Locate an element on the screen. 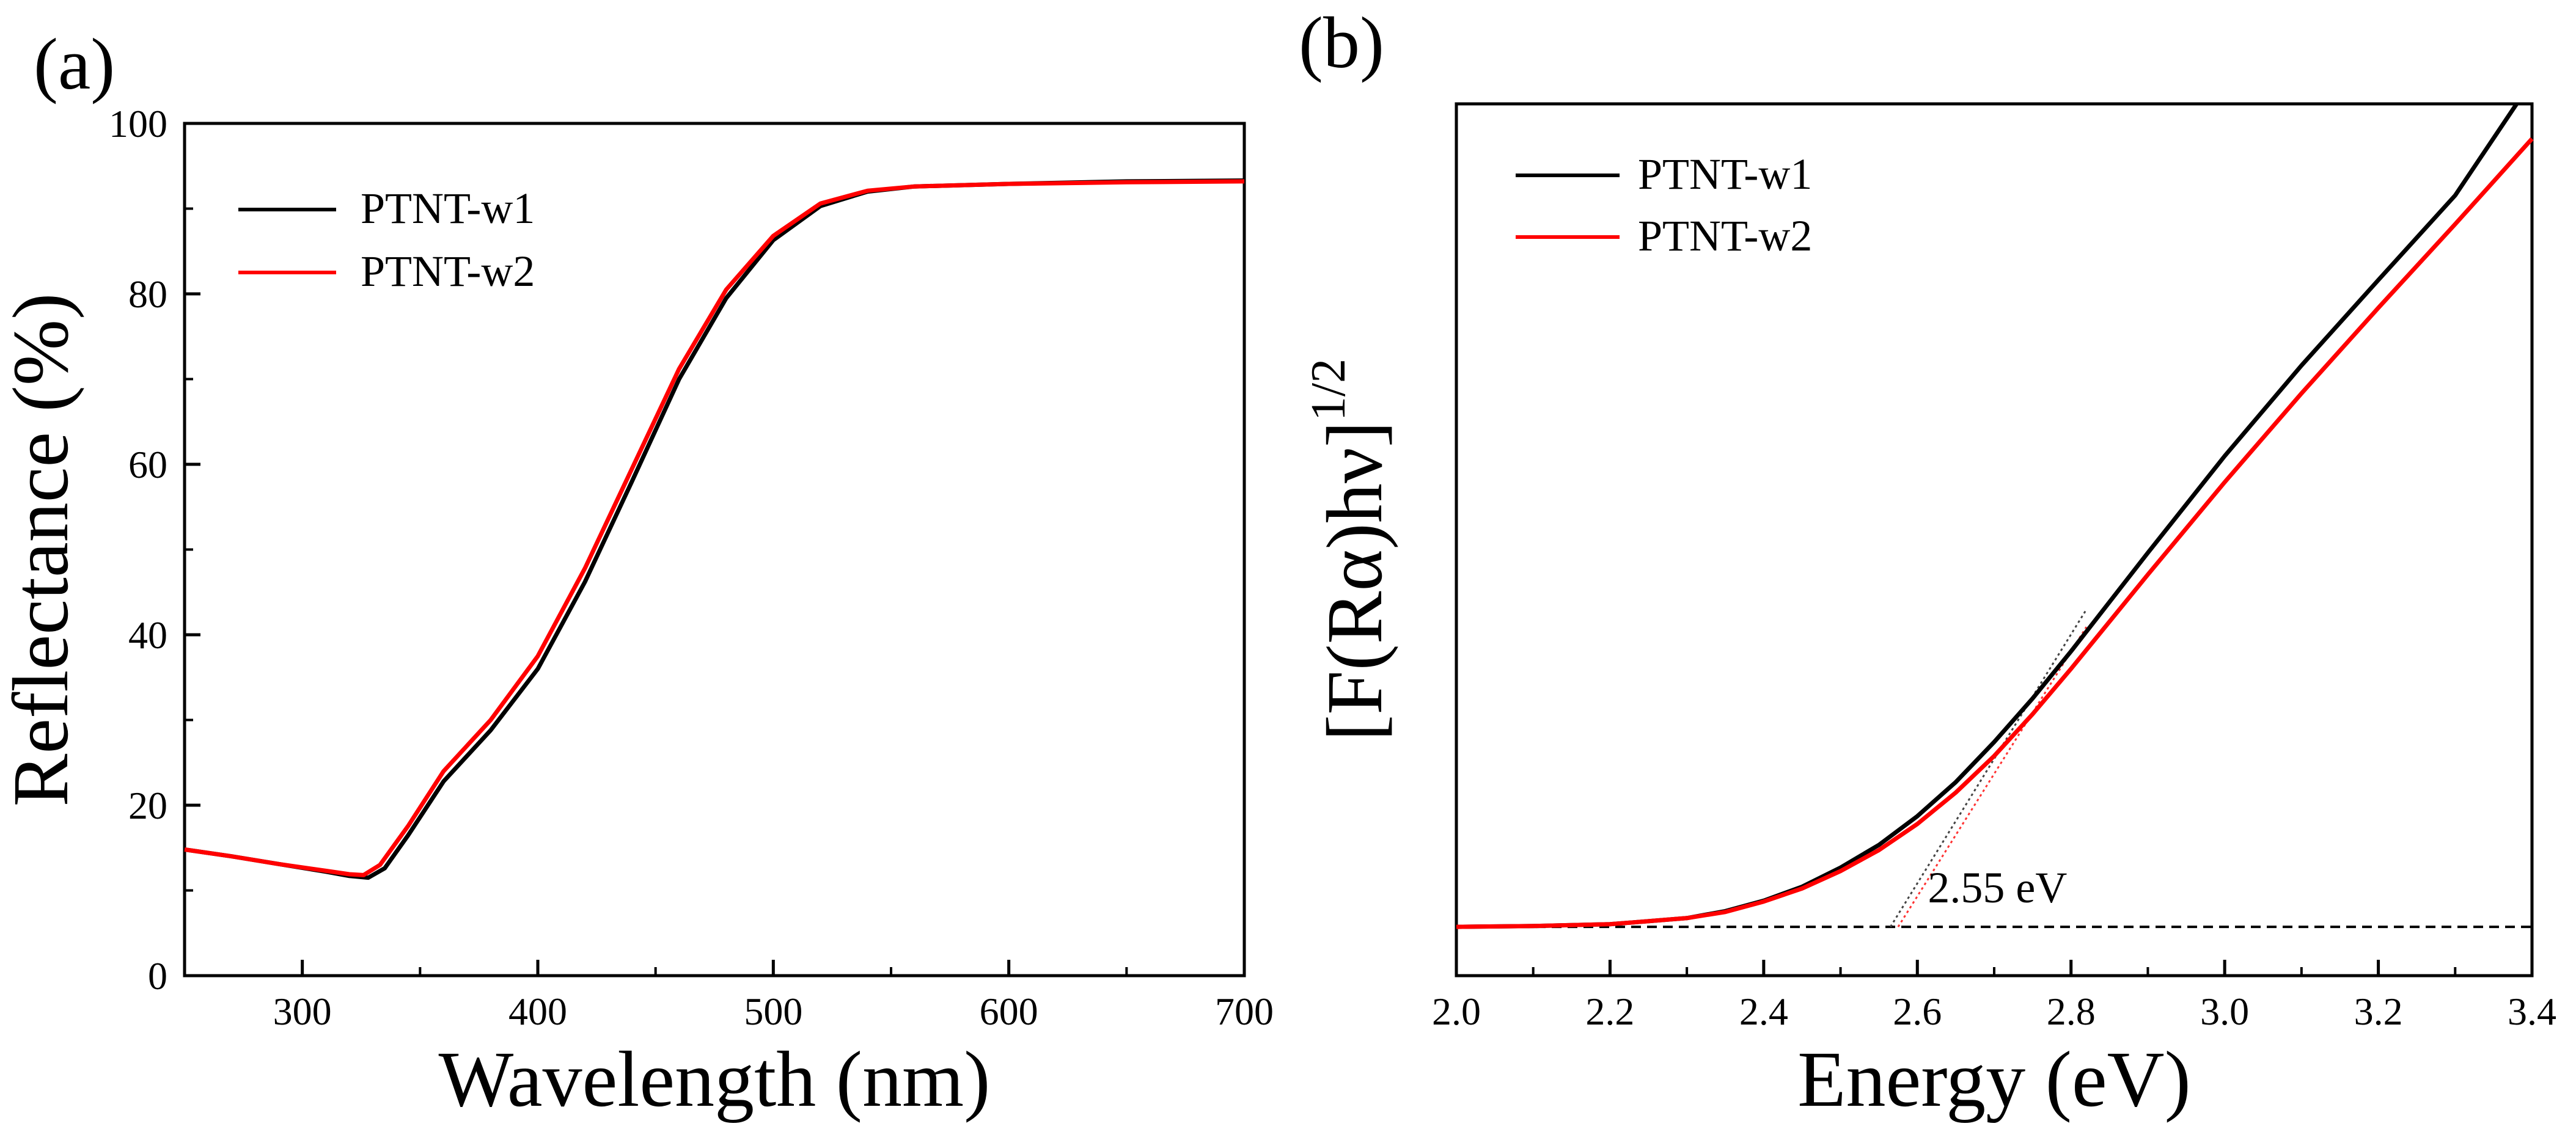  panel-b-x-tick-label: 2.4 is located at coordinates (1763, 1012).